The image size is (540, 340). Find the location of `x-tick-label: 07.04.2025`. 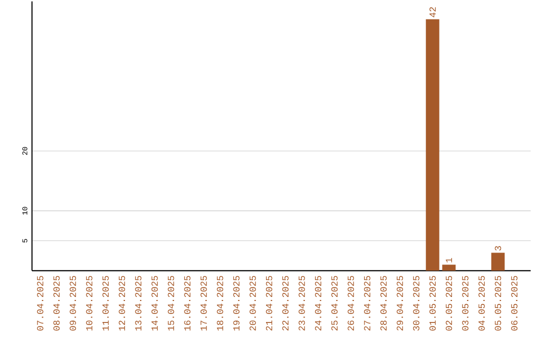

x-tick-label: 07.04.2025 is located at coordinates (40, 303).